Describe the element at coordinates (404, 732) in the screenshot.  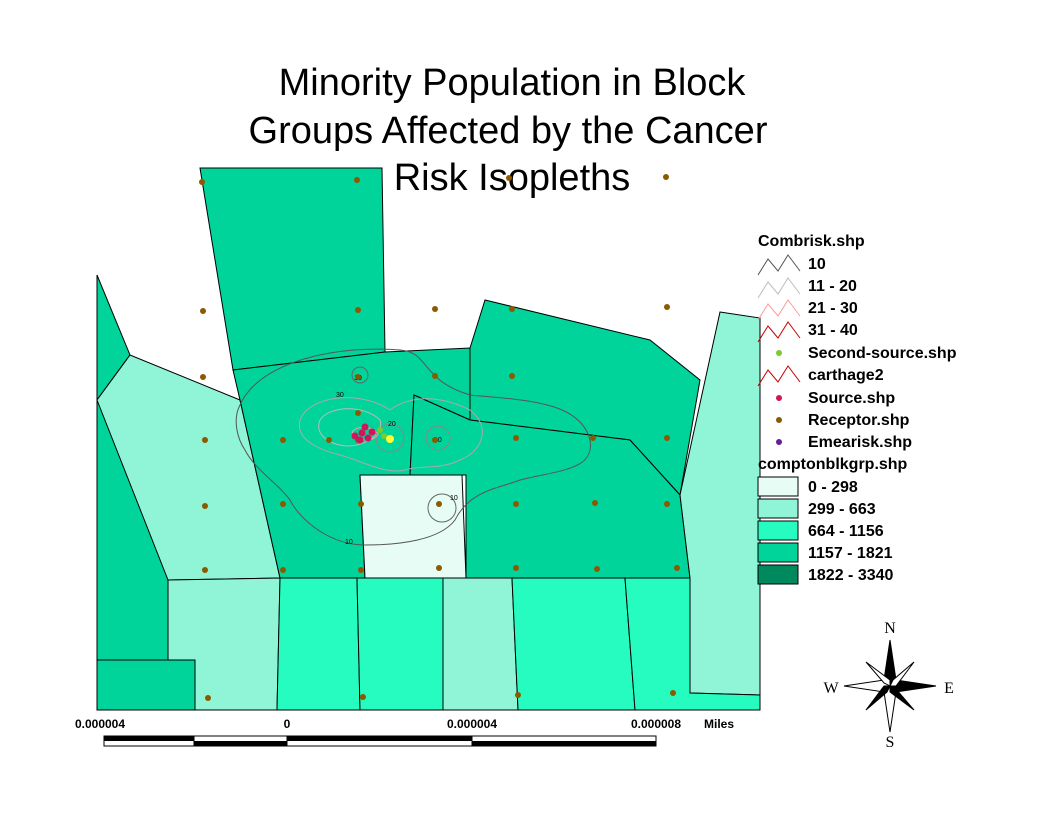
I see `scale-bar: 0.000004 0 0.000004 0.000008 Miles` at that location.